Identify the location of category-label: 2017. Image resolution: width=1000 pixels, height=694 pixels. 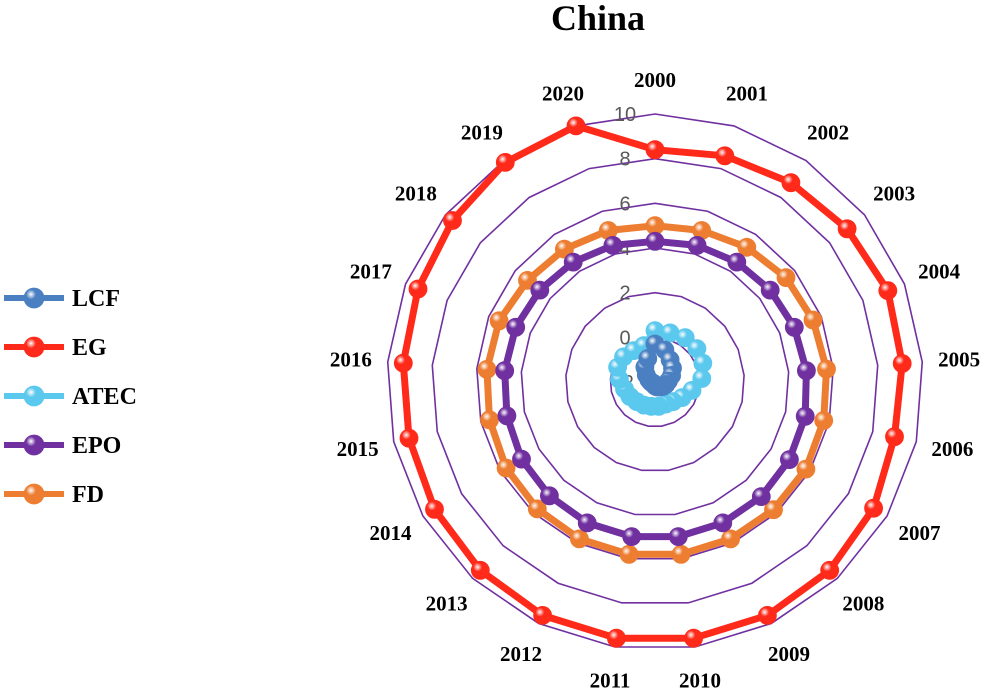
(371, 272).